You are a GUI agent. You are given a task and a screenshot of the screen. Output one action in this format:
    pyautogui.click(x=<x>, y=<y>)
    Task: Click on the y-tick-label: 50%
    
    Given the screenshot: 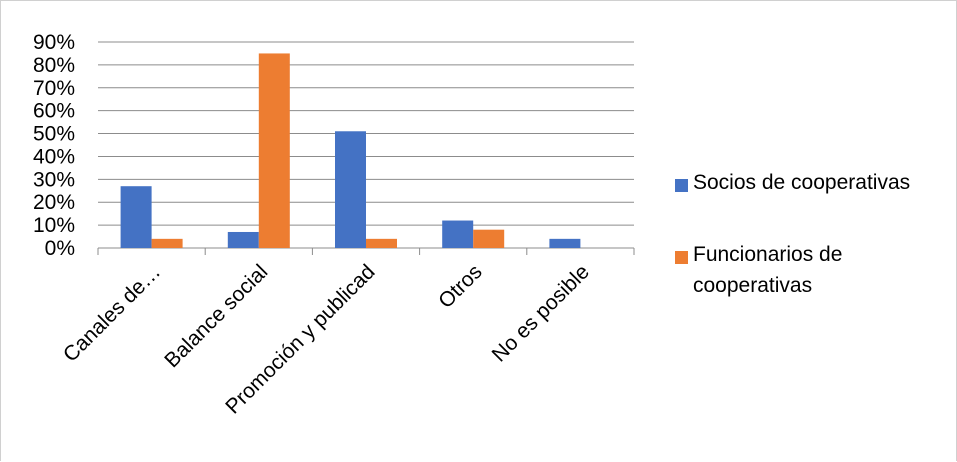 What is the action you would take?
    pyautogui.click(x=54, y=134)
    